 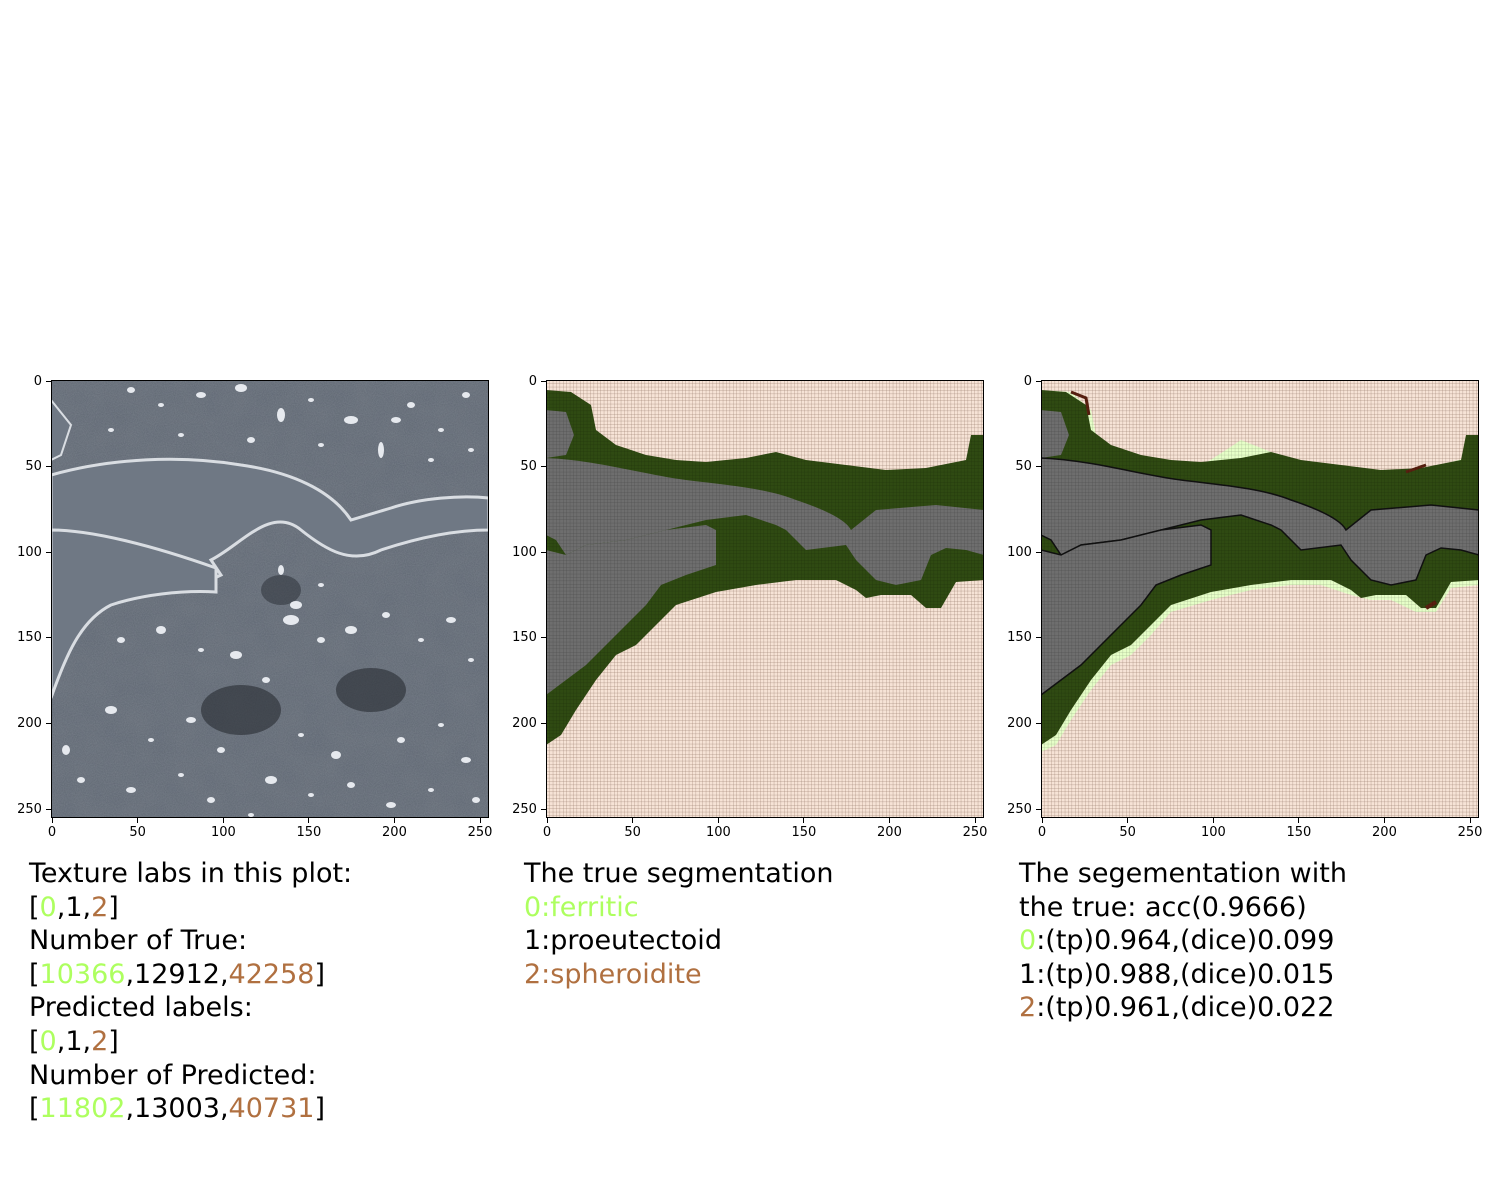 What do you see at coordinates (173, 1075) in the screenshot?
I see `predicted-count-heading: Number of Predicted:` at bounding box center [173, 1075].